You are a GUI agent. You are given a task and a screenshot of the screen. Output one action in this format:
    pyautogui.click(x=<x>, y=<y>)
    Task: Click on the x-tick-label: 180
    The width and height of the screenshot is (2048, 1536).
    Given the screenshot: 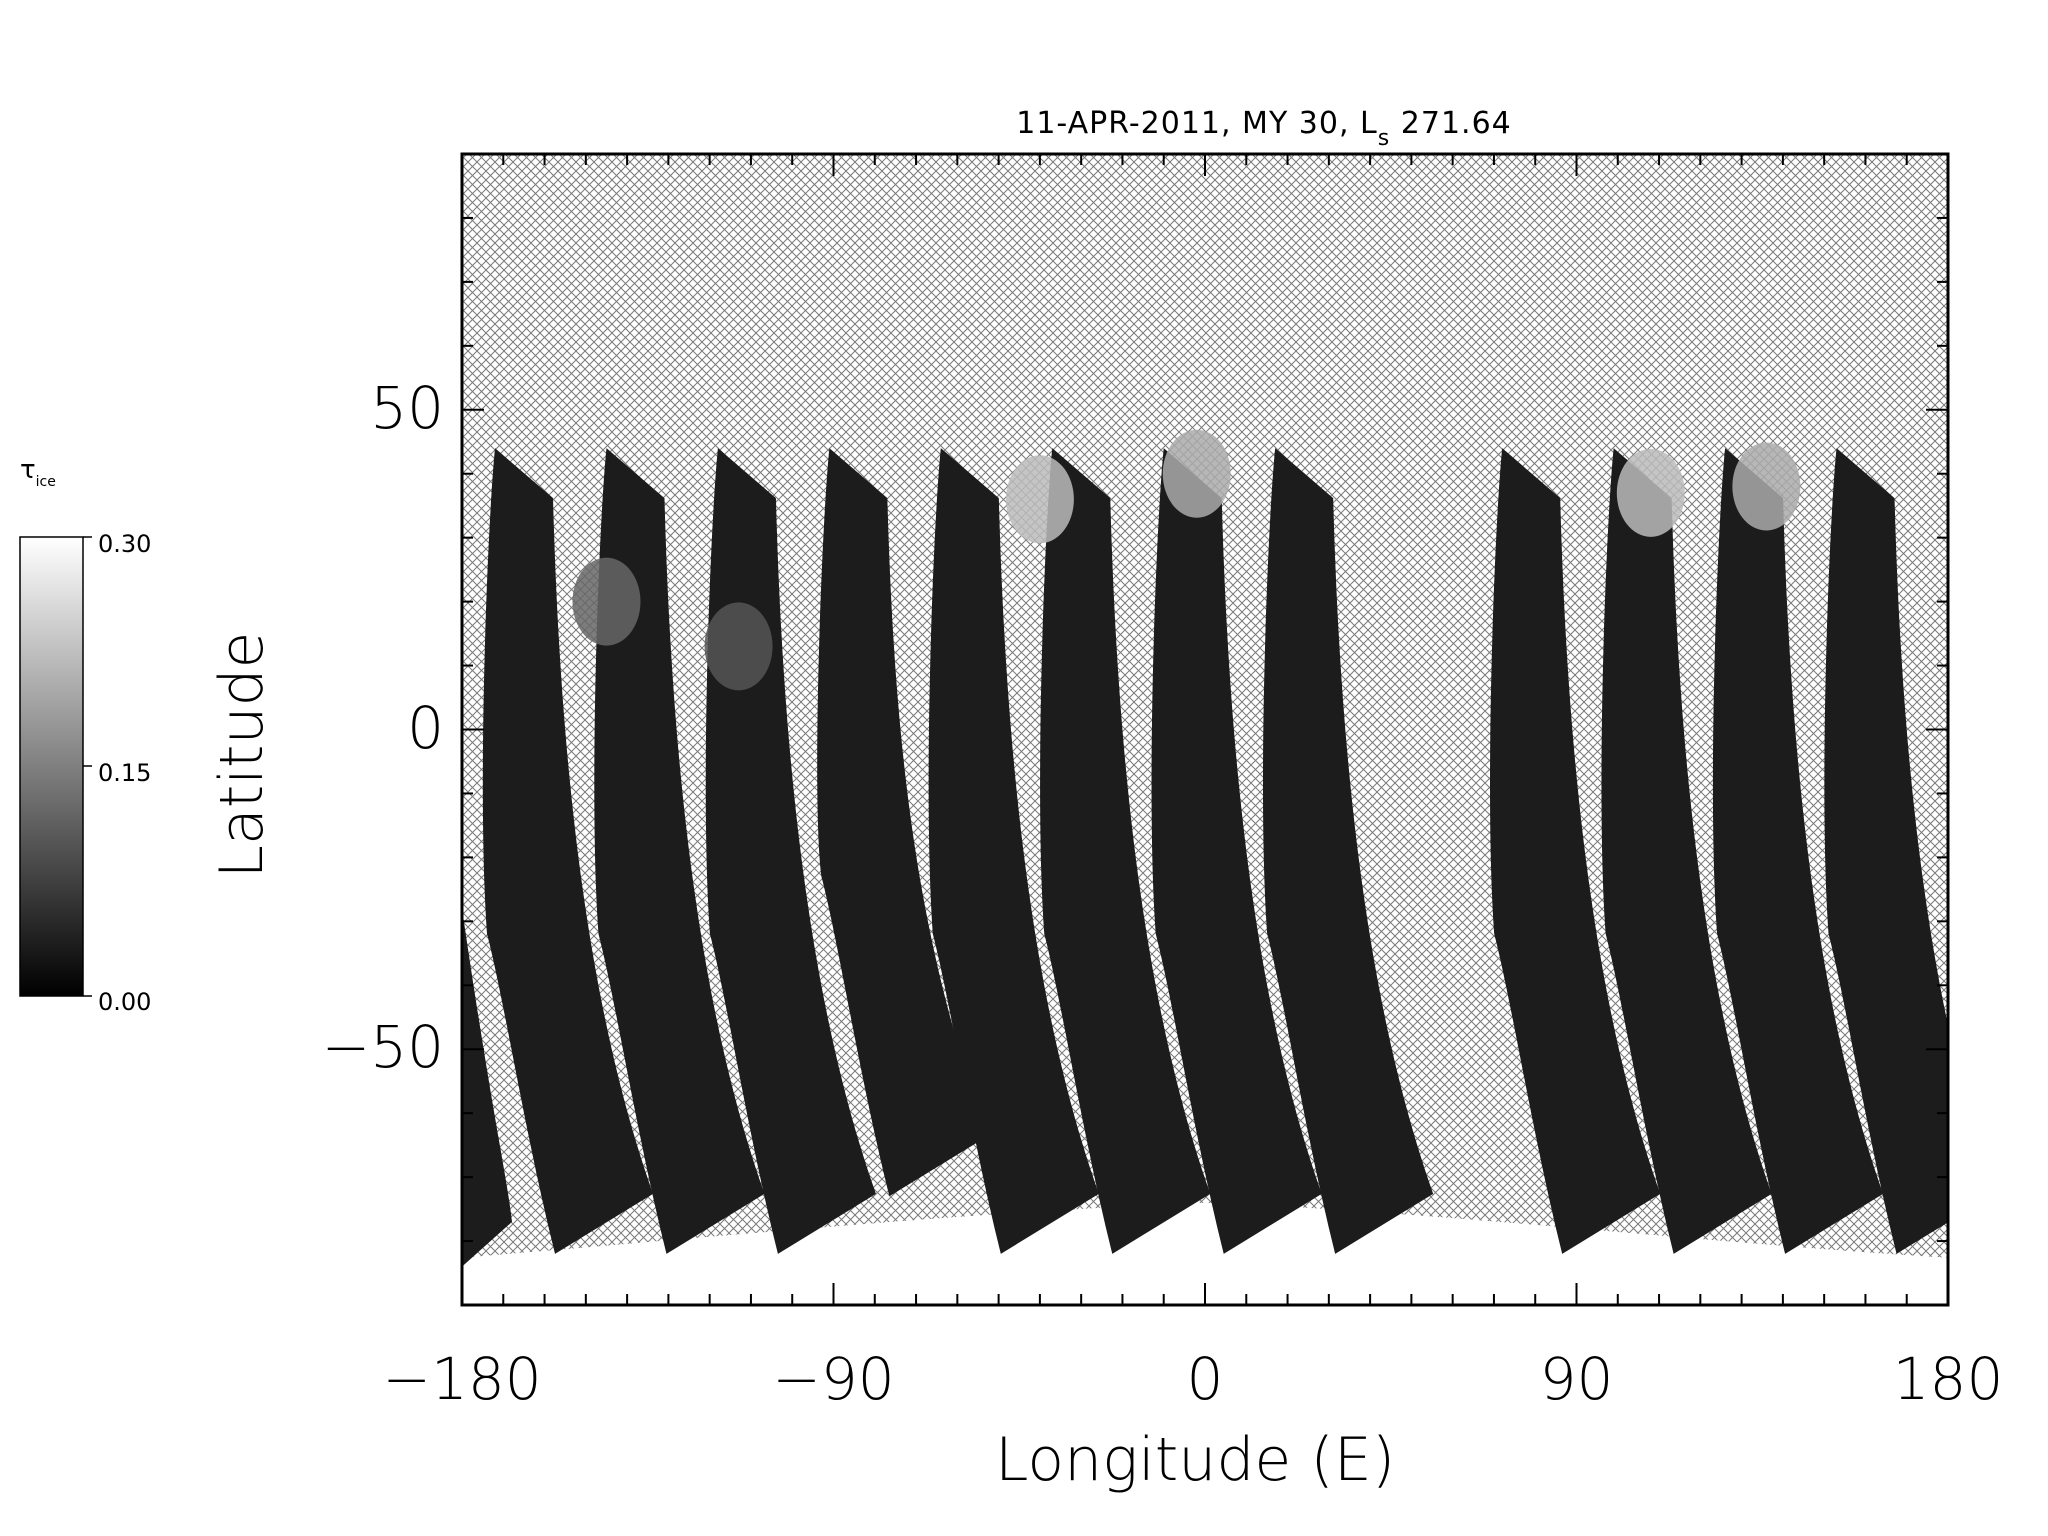 What is the action you would take?
    pyautogui.click(x=1948, y=1379)
    